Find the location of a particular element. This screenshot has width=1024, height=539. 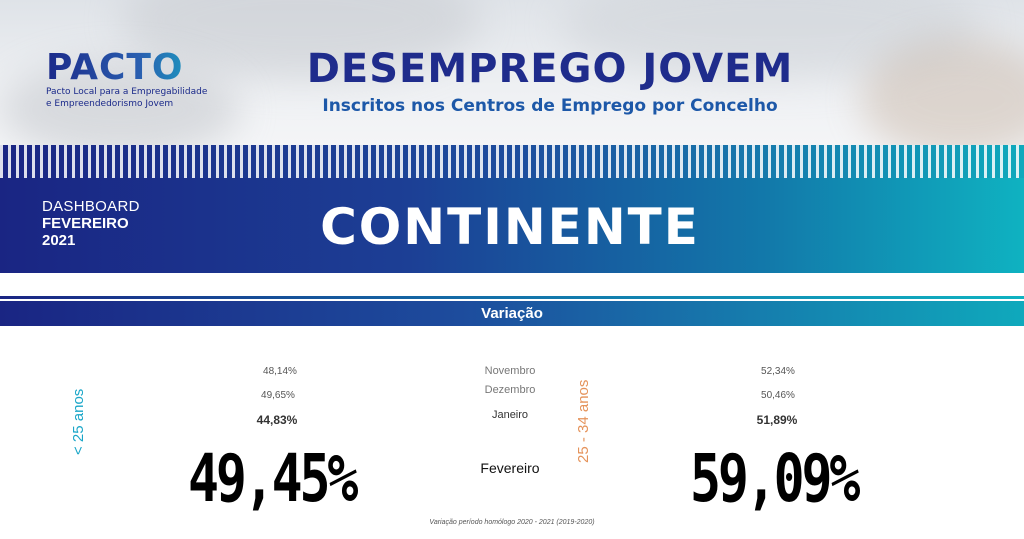

dashboard-info: DASHBOARD FEVEREIRO 2021 is located at coordinates (91, 223).